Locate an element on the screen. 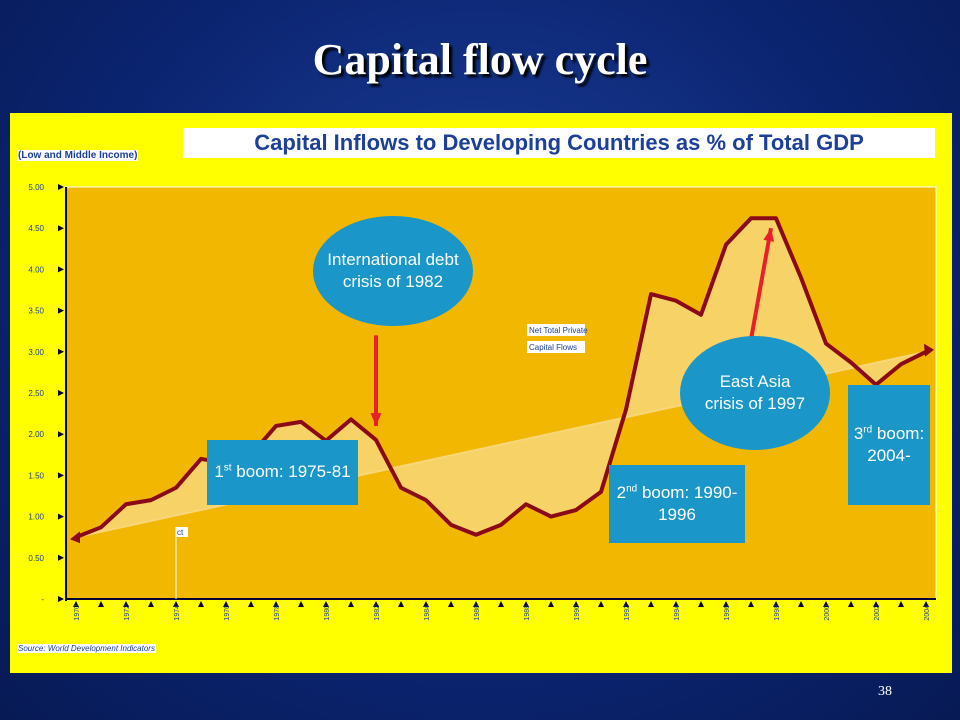 The width and height of the screenshot is (960, 720). callout-second-boom-label: boom: 1990-1996 is located at coordinates (689, 503).